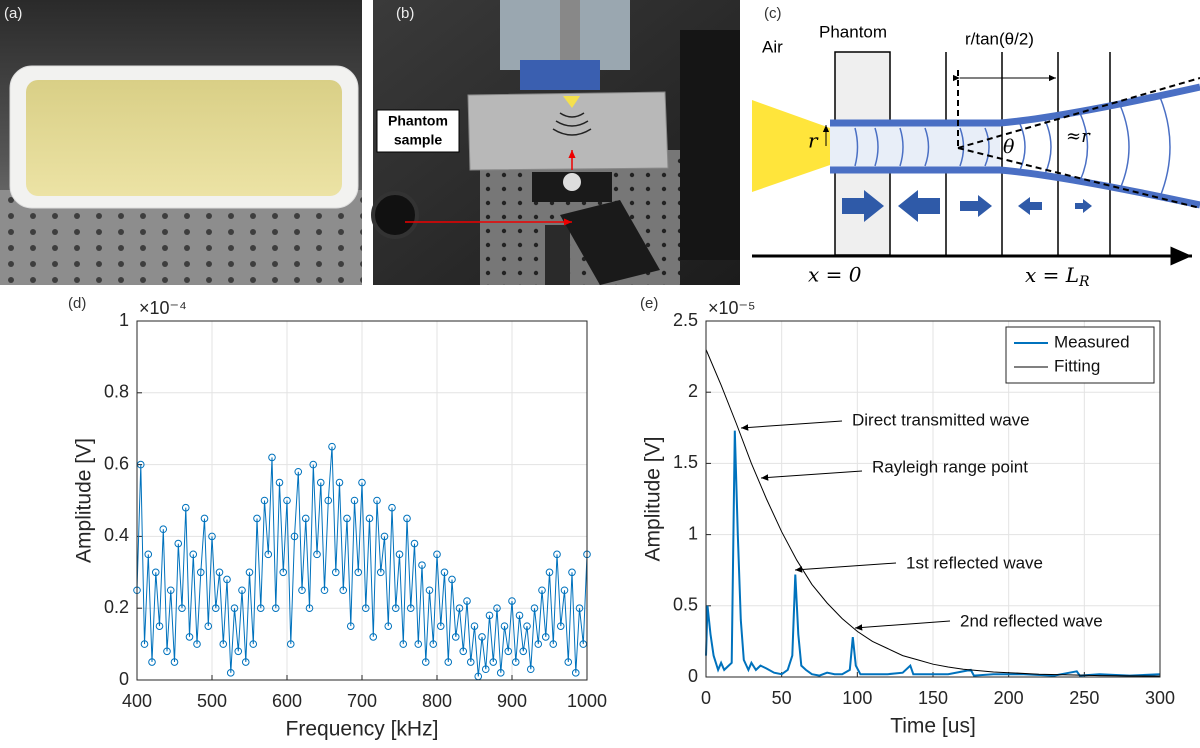 Image resolution: width=1200 pixels, height=748 pixels. What do you see at coordinates (1080, 355) in the screenshot?
I see `legend-box` at bounding box center [1080, 355].